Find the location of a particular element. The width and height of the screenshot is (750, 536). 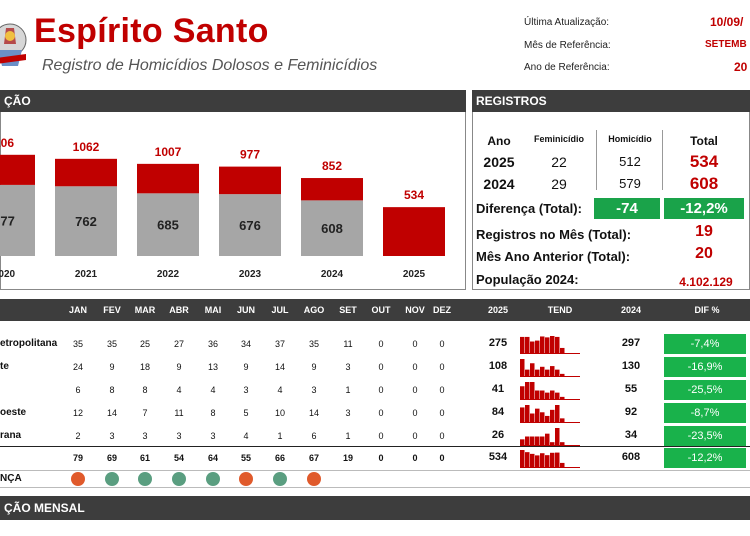

evolution-header: ÇÃO is located at coordinates (233, 101).